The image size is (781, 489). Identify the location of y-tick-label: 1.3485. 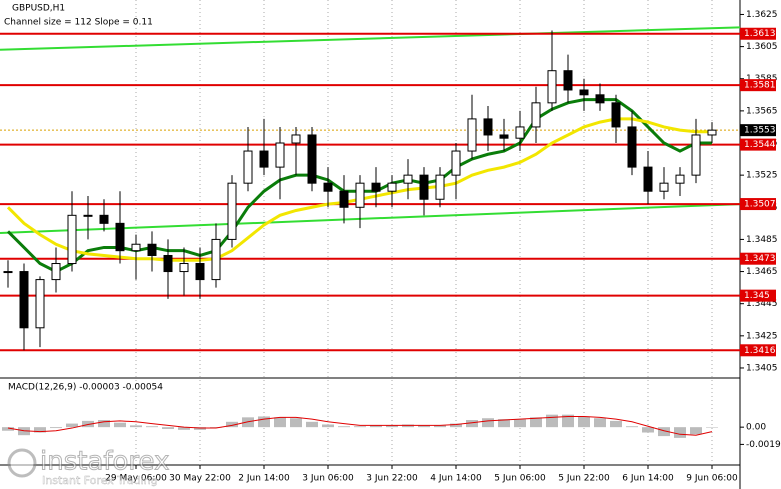
(762, 240).